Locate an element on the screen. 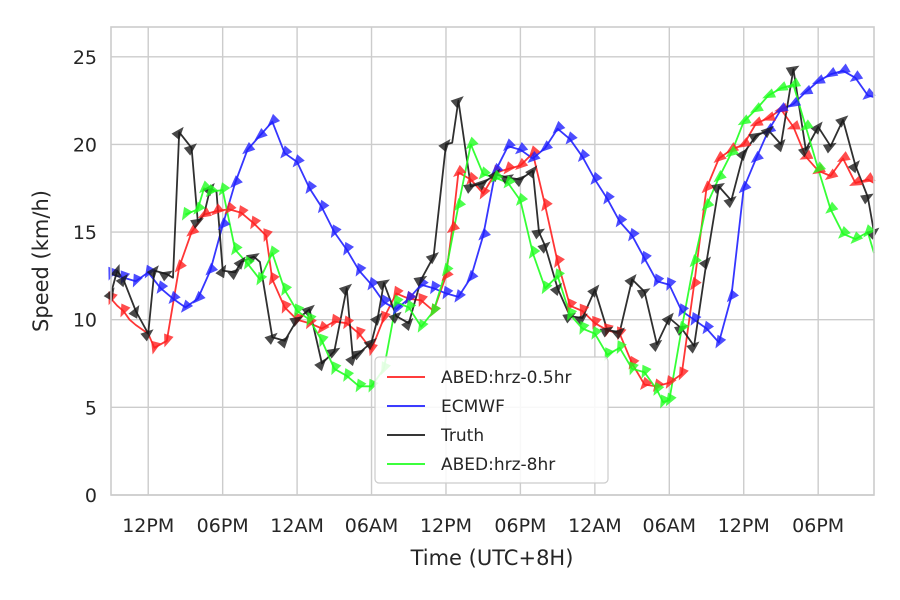  x-tick-label: 06AM is located at coordinates (670, 526).